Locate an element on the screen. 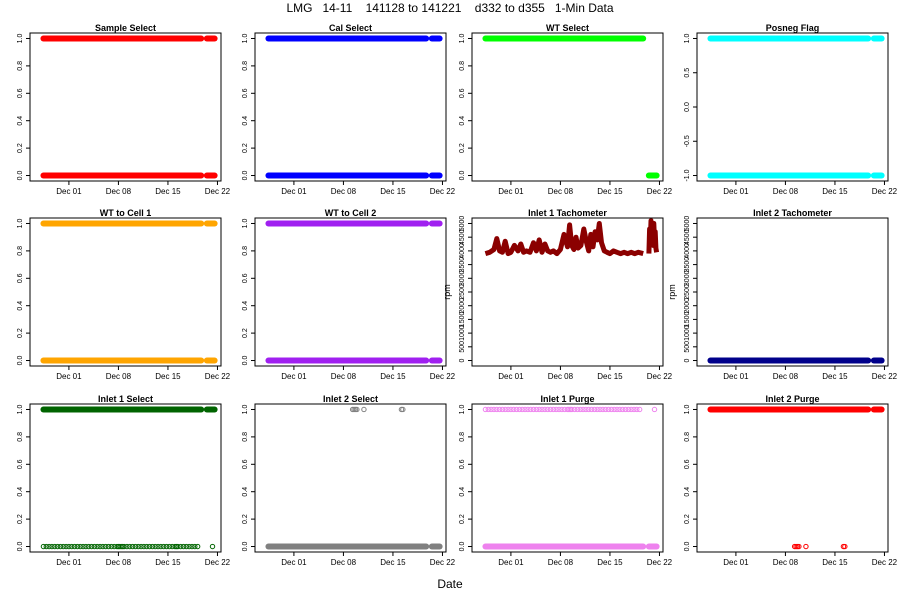 The width and height of the screenshot is (900, 600). panel-title: Posneg Flag is located at coordinates (793, 28).